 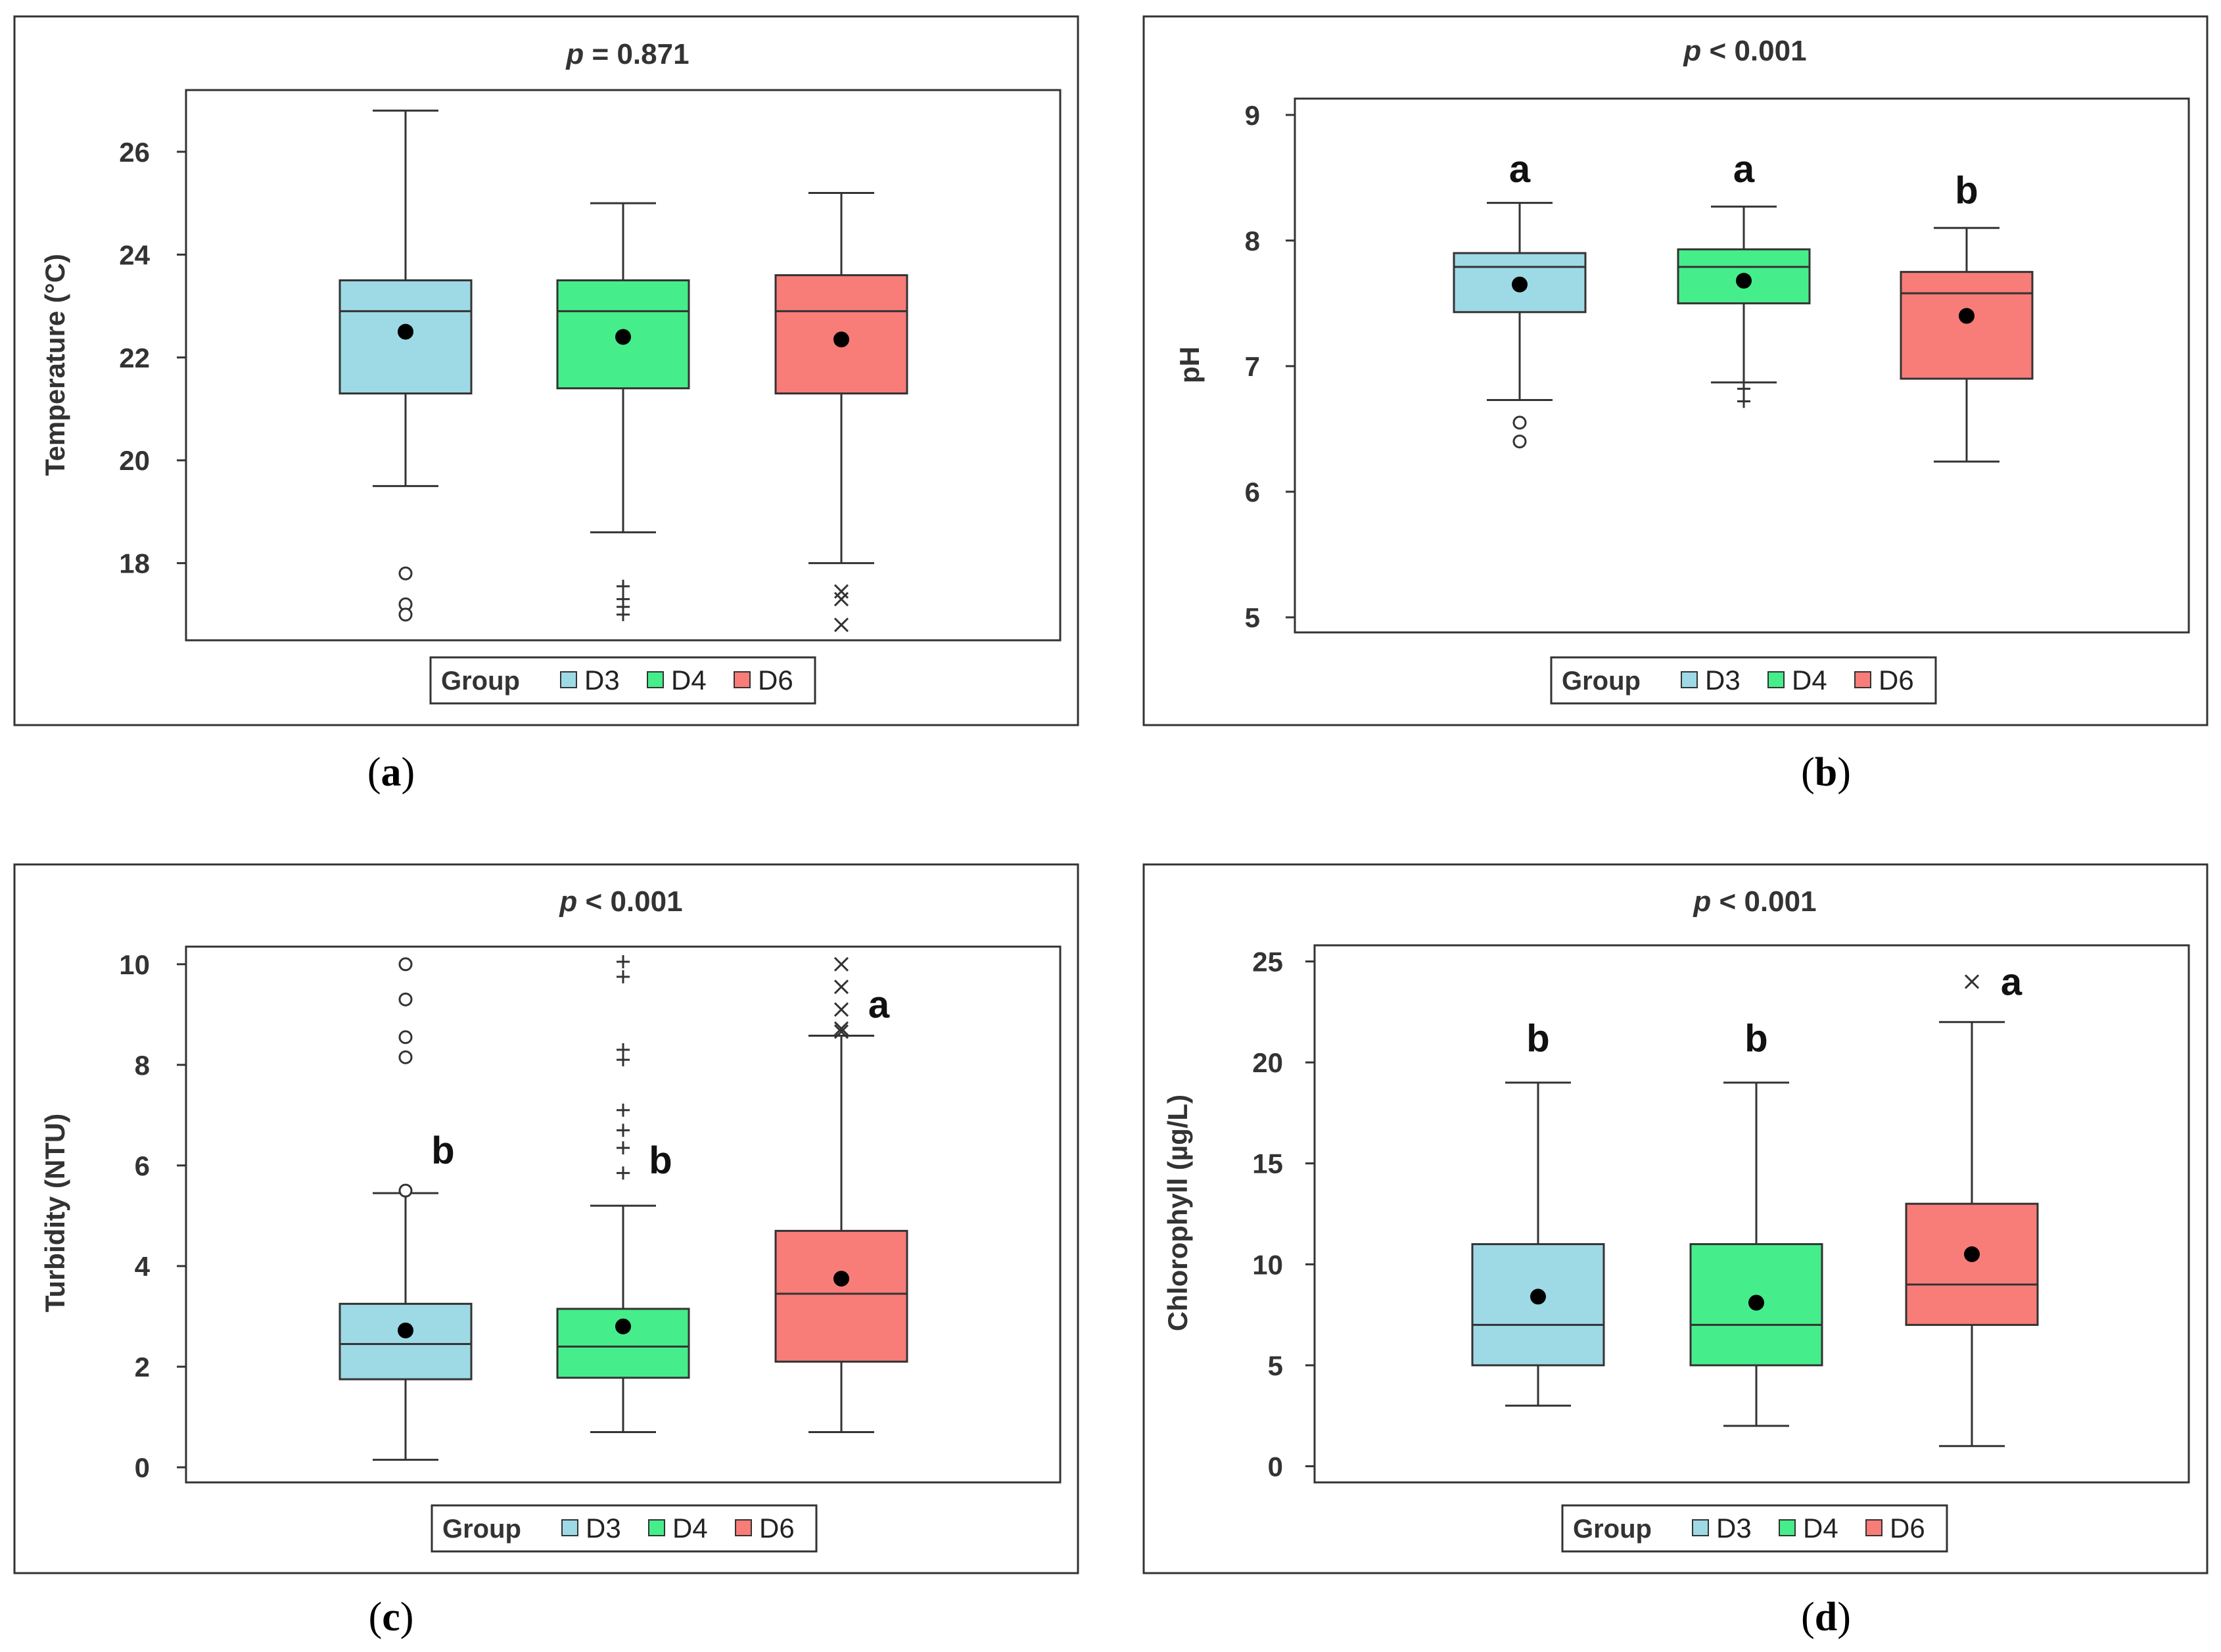 I want to click on panel-b-ytick-label-1: 6, so click(x=1252, y=492).